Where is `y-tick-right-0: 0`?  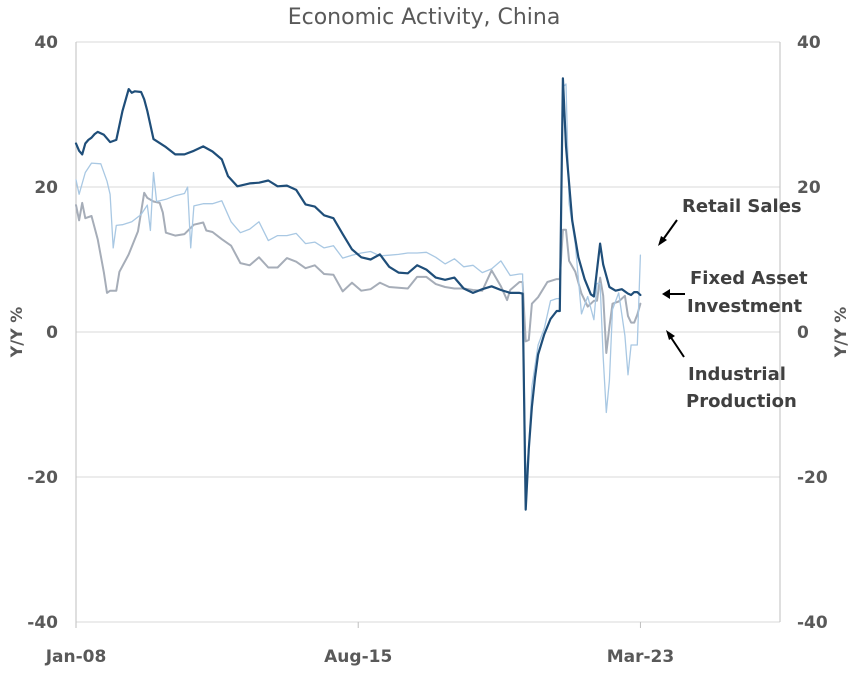
y-tick-right-0: 0 is located at coordinates (803, 333).